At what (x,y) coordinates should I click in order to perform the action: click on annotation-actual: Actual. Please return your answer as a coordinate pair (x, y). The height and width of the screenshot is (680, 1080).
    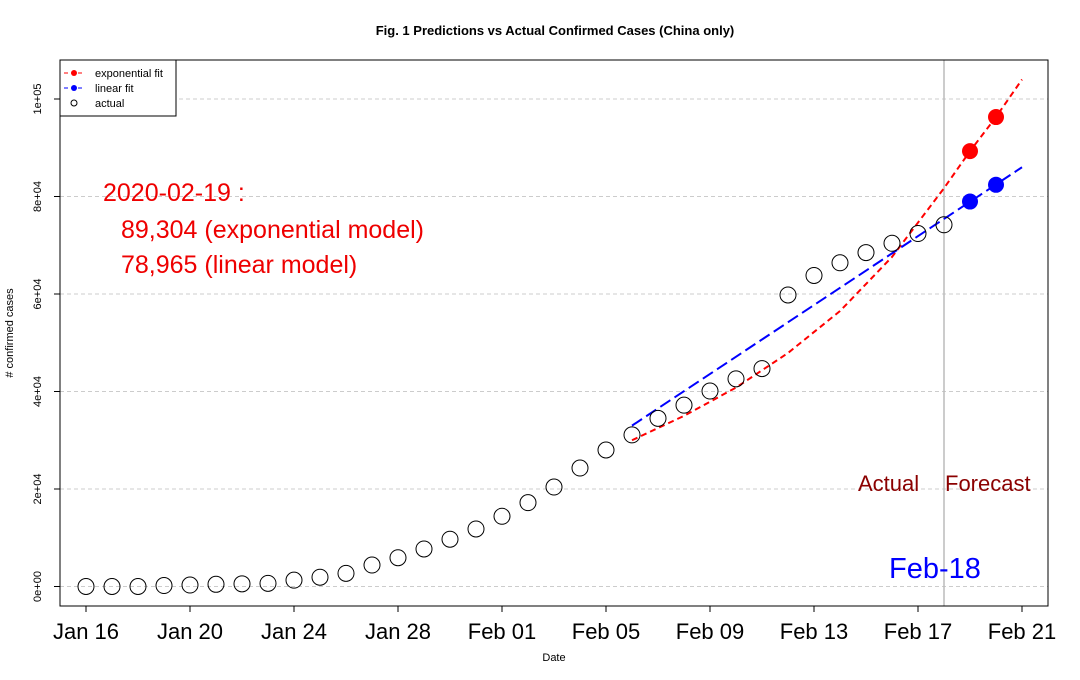
    Looking at the image, I should click on (888, 483).